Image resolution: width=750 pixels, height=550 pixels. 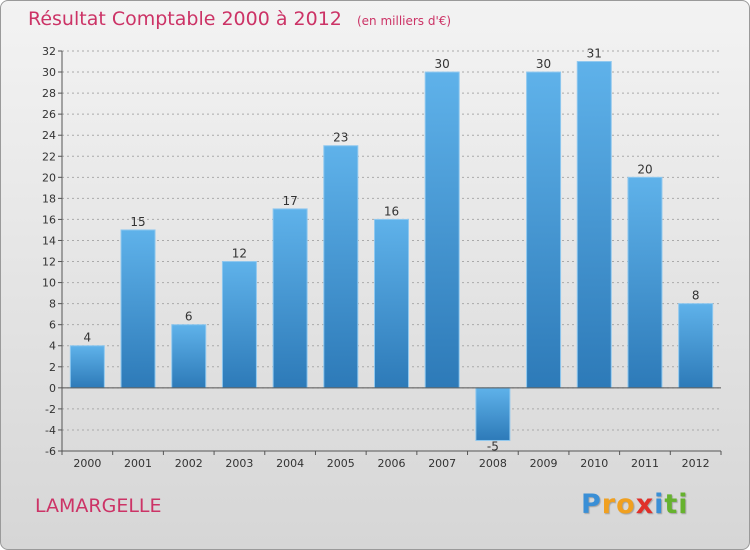 What do you see at coordinates (138, 463) in the screenshot?
I see `x-tick-label: 2001` at bounding box center [138, 463].